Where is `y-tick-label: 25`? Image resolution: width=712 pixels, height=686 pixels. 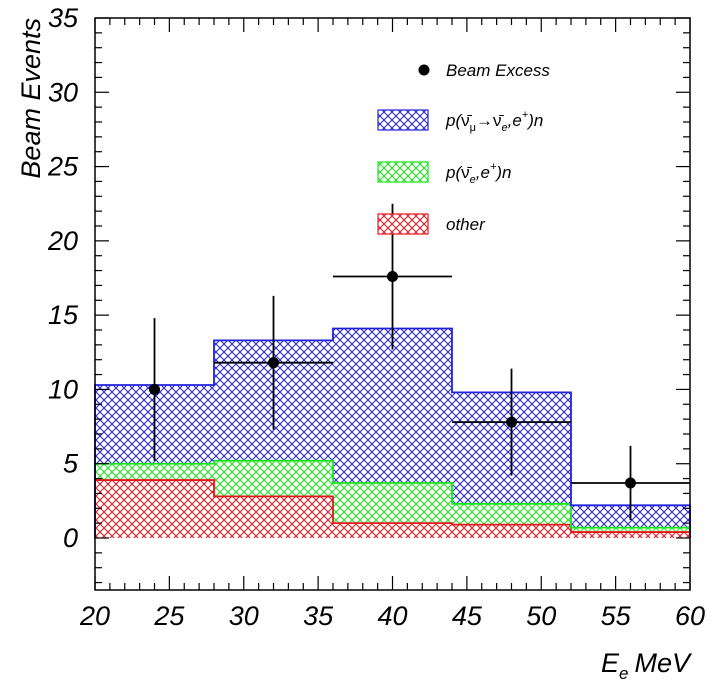 y-tick-label: 25 is located at coordinates (63, 167).